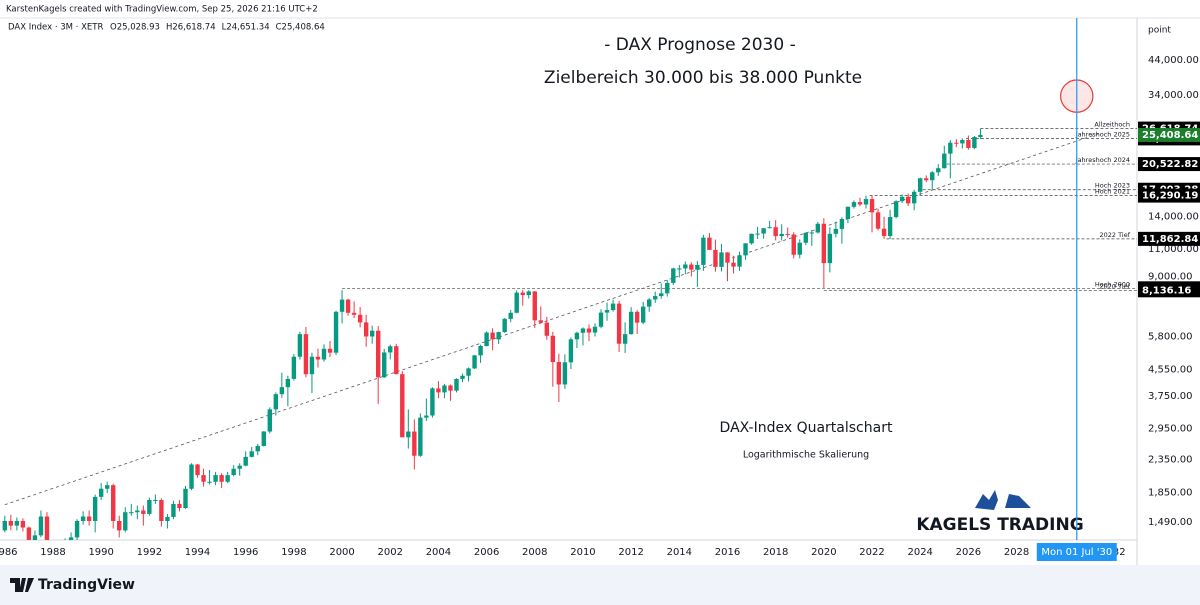  I want to click on chart-title: - DAX Prognose 2030 -, so click(699, 45).